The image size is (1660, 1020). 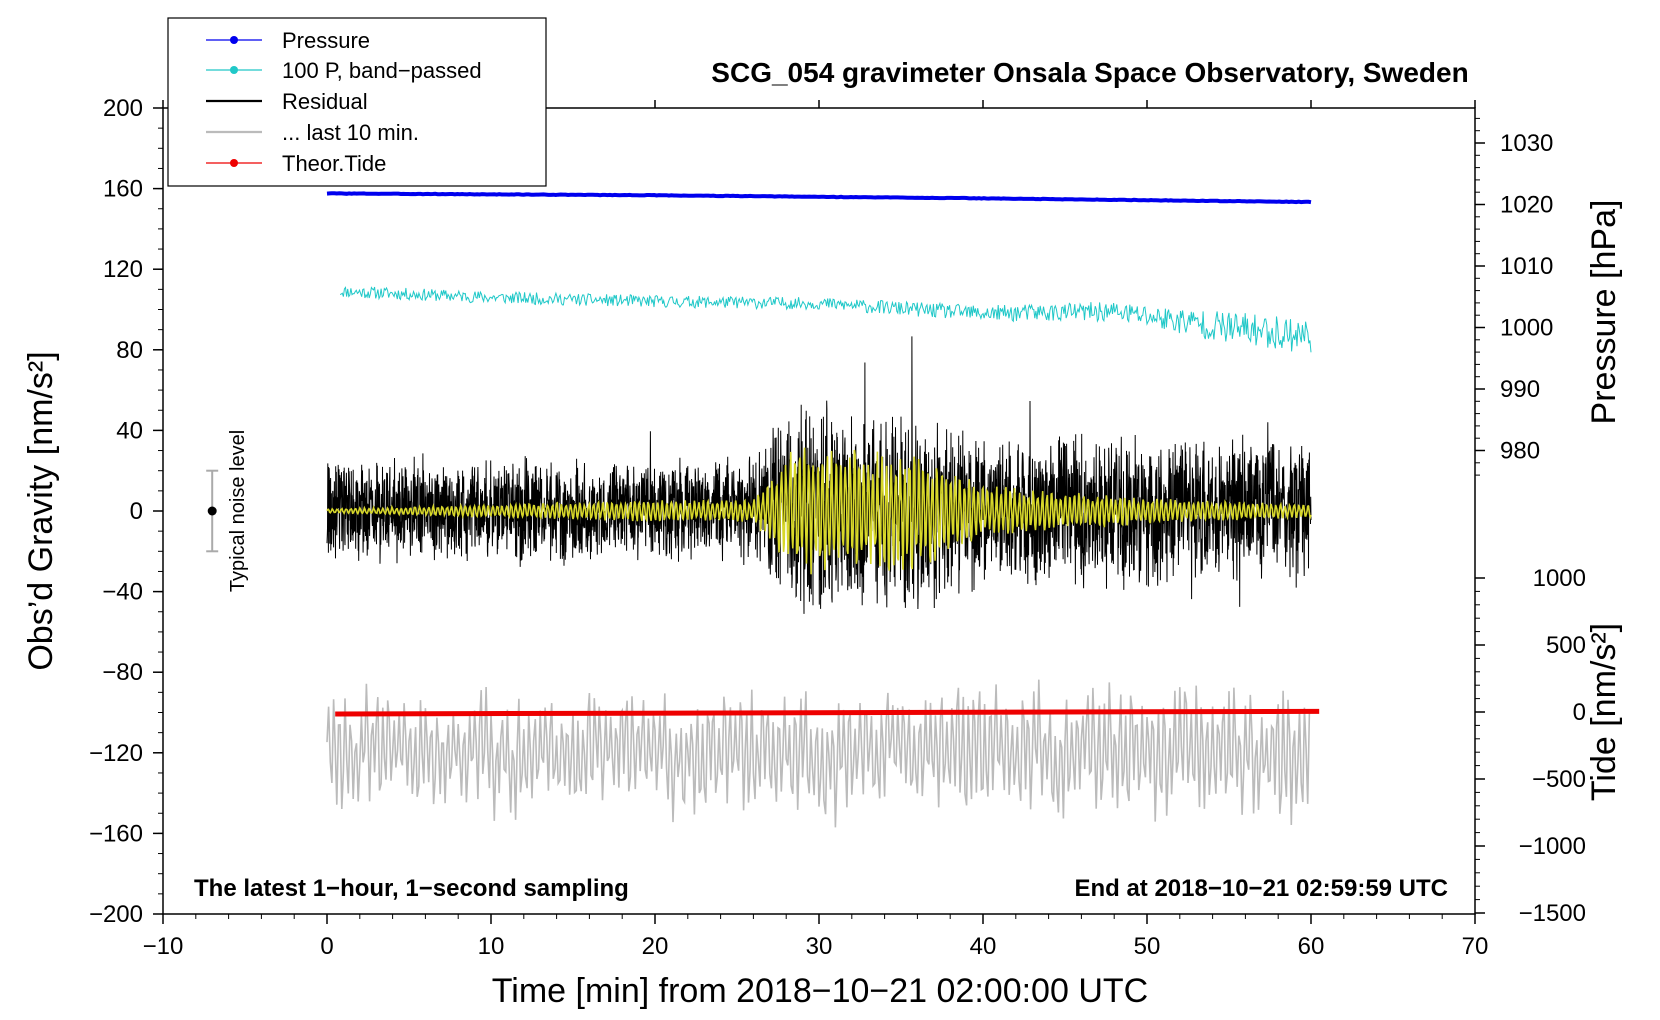 What do you see at coordinates (1604, 312) in the screenshot?
I see `pressure-axis-title: Pressure [hPa]` at bounding box center [1604, 312].